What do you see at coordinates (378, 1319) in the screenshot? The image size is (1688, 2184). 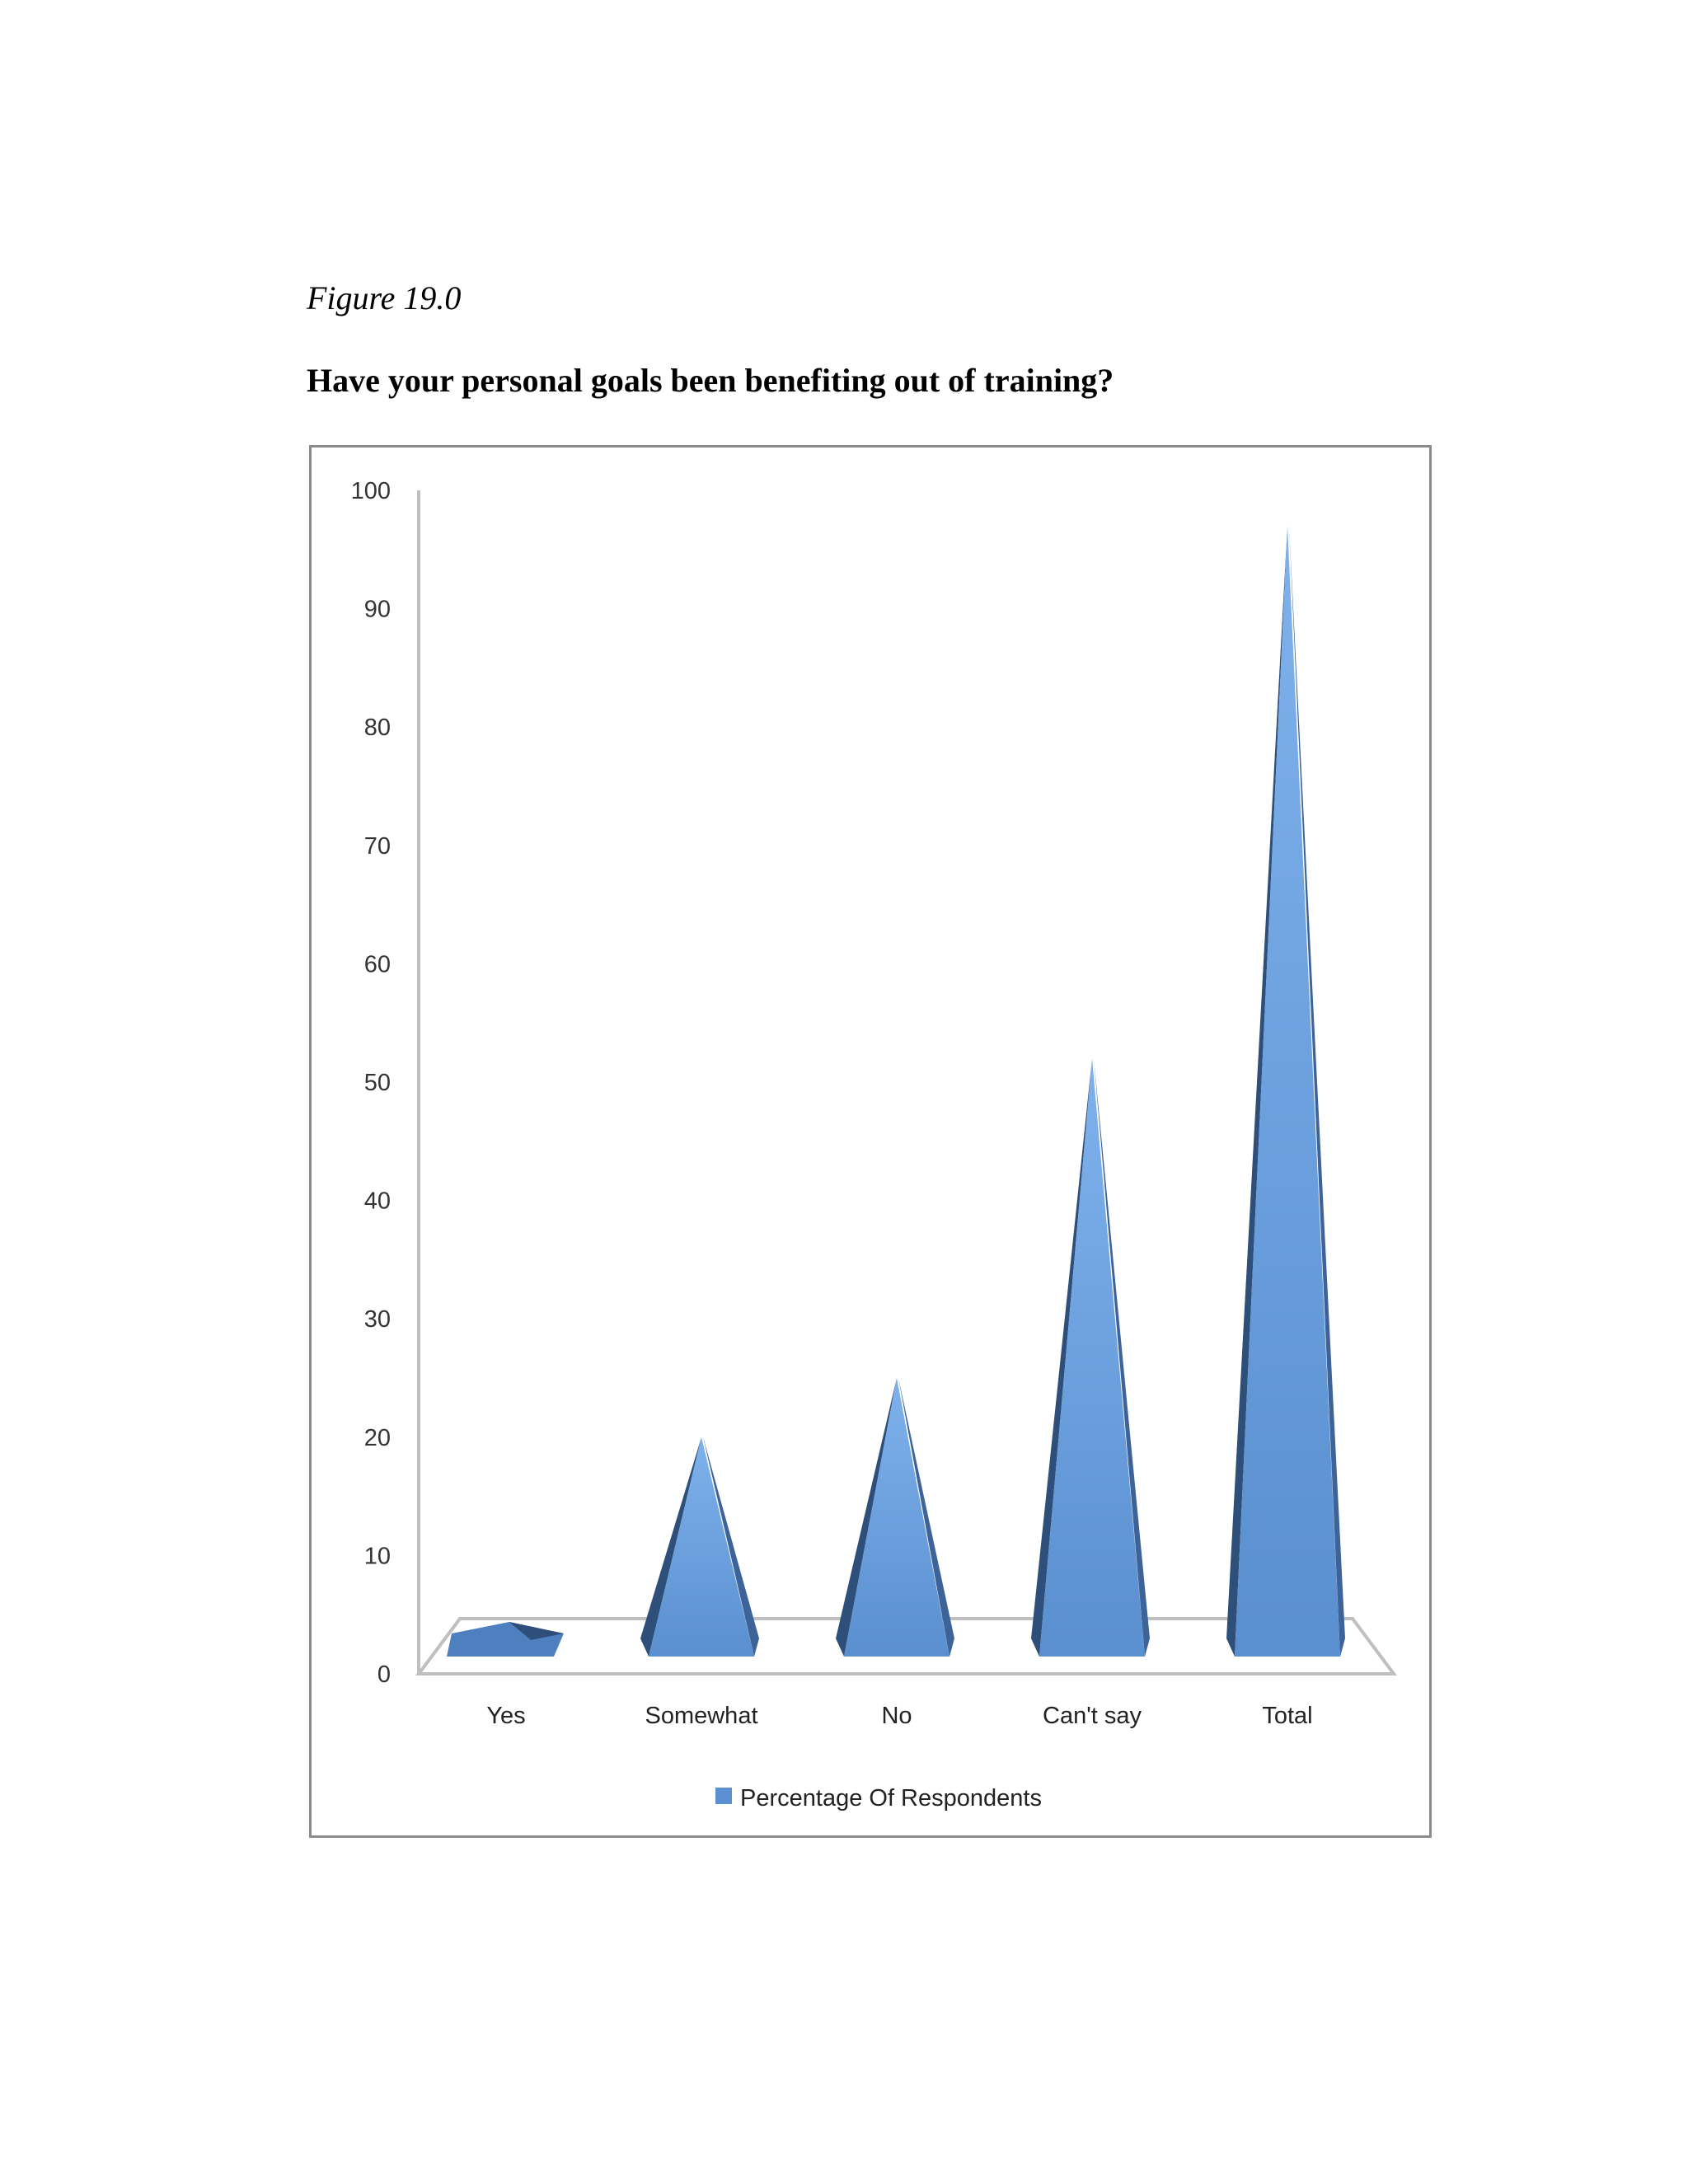 I see `y-tick-label: 30` at bounding box center [378, 1319].